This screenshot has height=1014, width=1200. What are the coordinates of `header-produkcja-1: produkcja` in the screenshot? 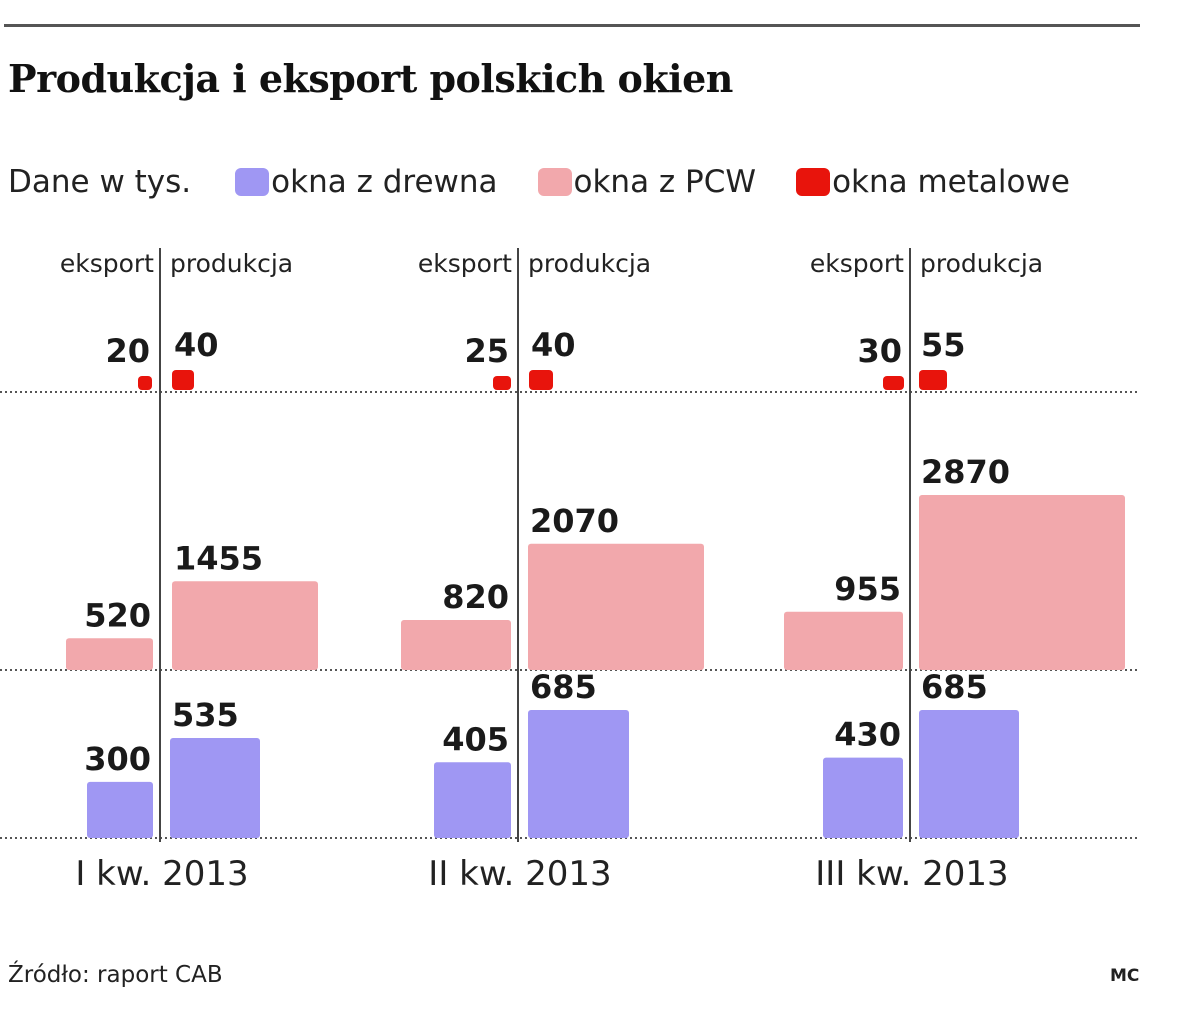 It's located at (589, 263).